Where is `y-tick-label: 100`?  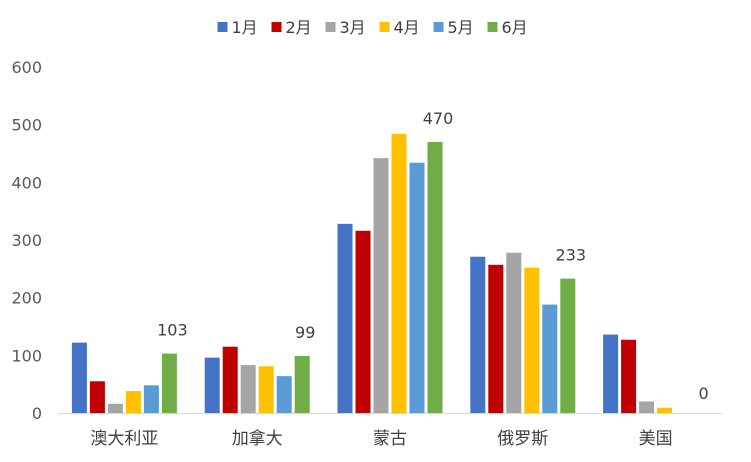
y-tick-label: 100 is located at coordinates (26, 355).